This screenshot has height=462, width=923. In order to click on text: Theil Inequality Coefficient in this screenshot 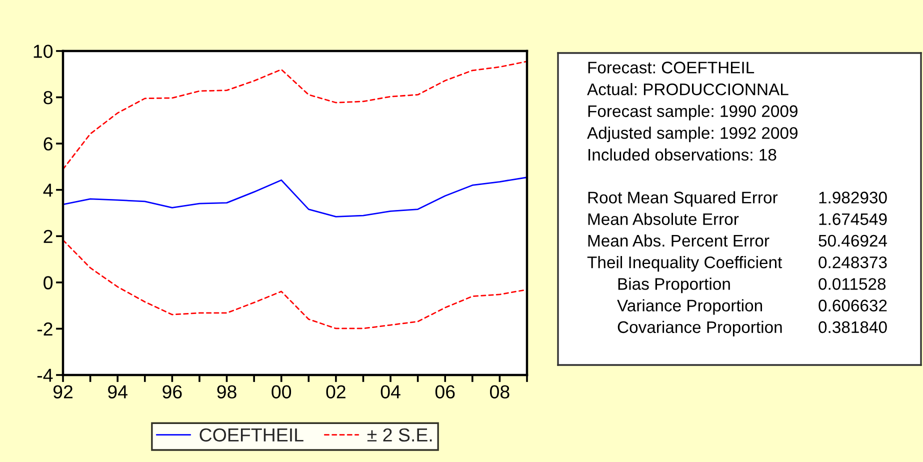, I will do `click(684, 264)`.